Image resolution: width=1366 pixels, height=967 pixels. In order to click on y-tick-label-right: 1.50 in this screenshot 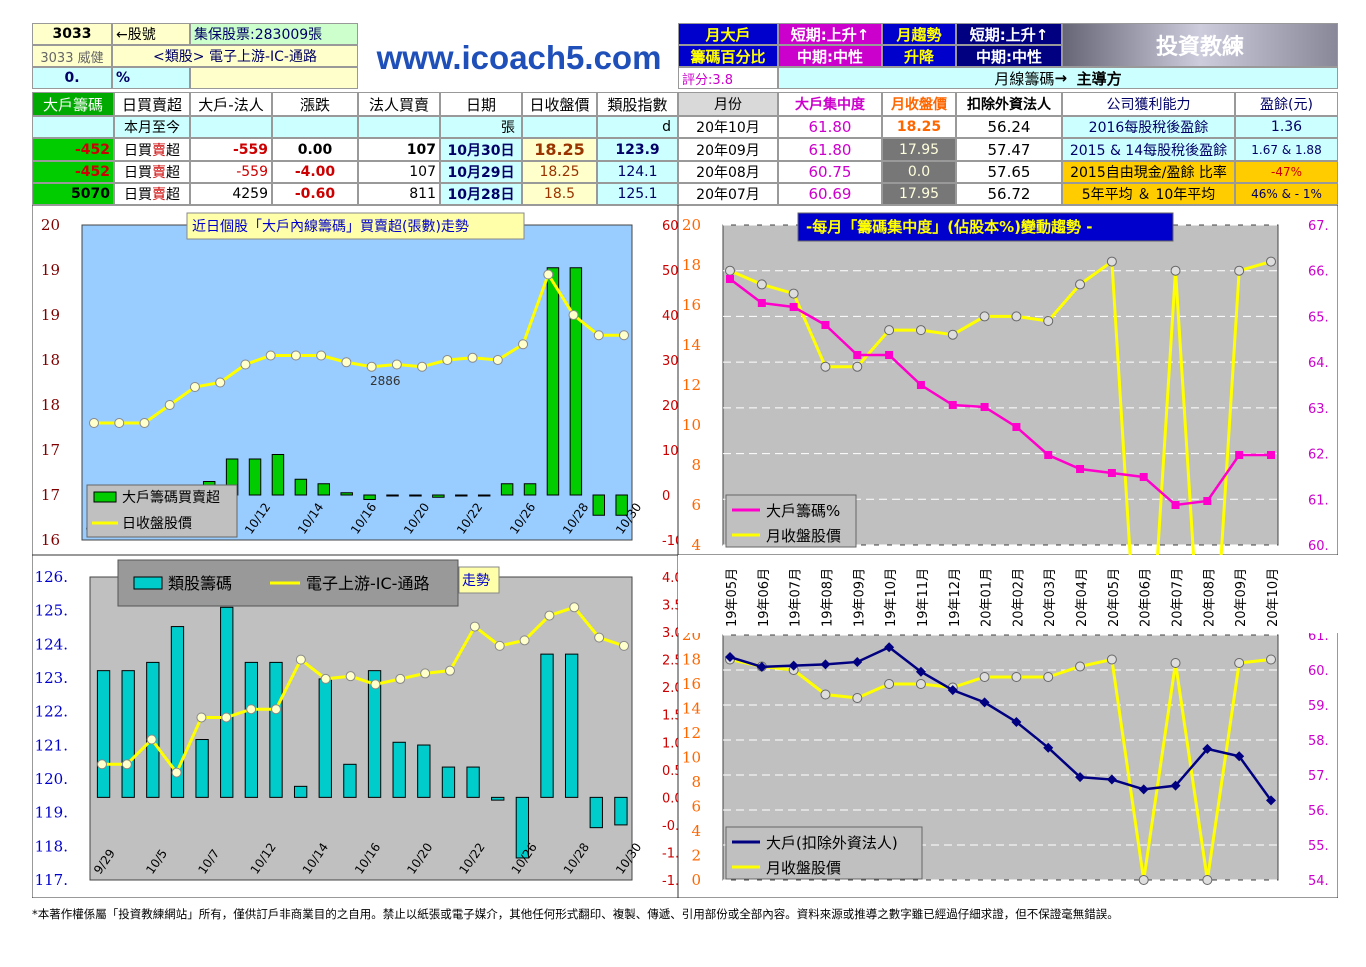, I will do `click(670, 716)`.